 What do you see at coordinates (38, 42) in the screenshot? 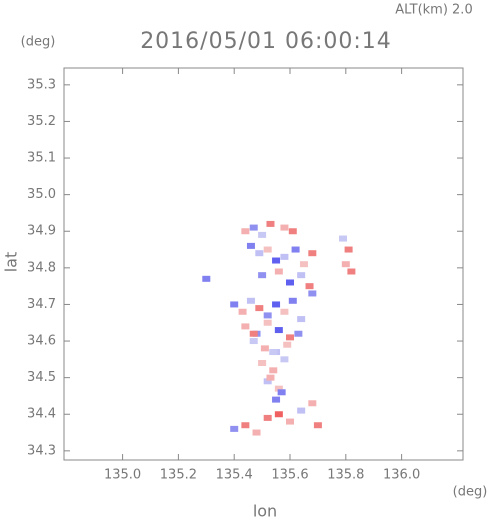
I see `y-unit: (deg)` at bounding box center [38, 42].